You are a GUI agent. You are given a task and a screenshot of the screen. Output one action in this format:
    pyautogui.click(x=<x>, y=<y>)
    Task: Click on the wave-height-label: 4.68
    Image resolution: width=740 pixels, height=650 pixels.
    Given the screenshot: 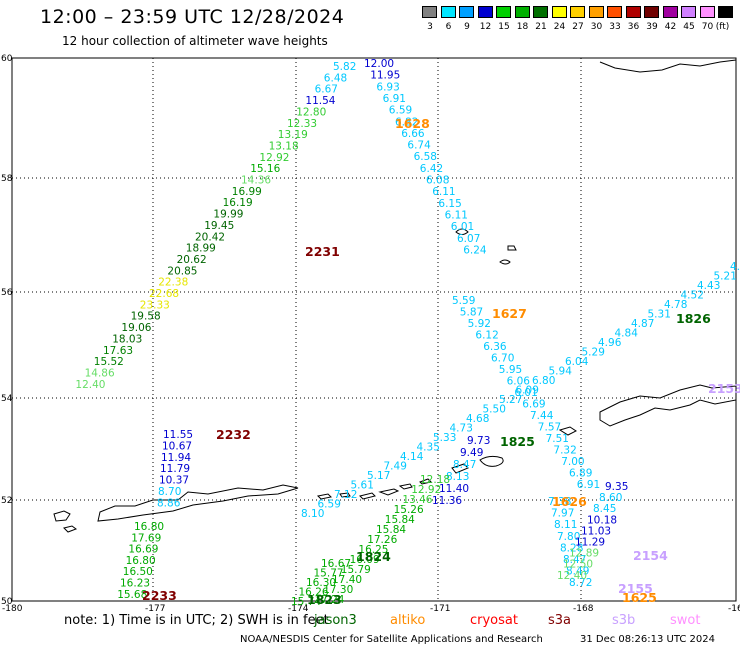 What is the action you would take?
    pyautogui.click(x=477, y=419)
    